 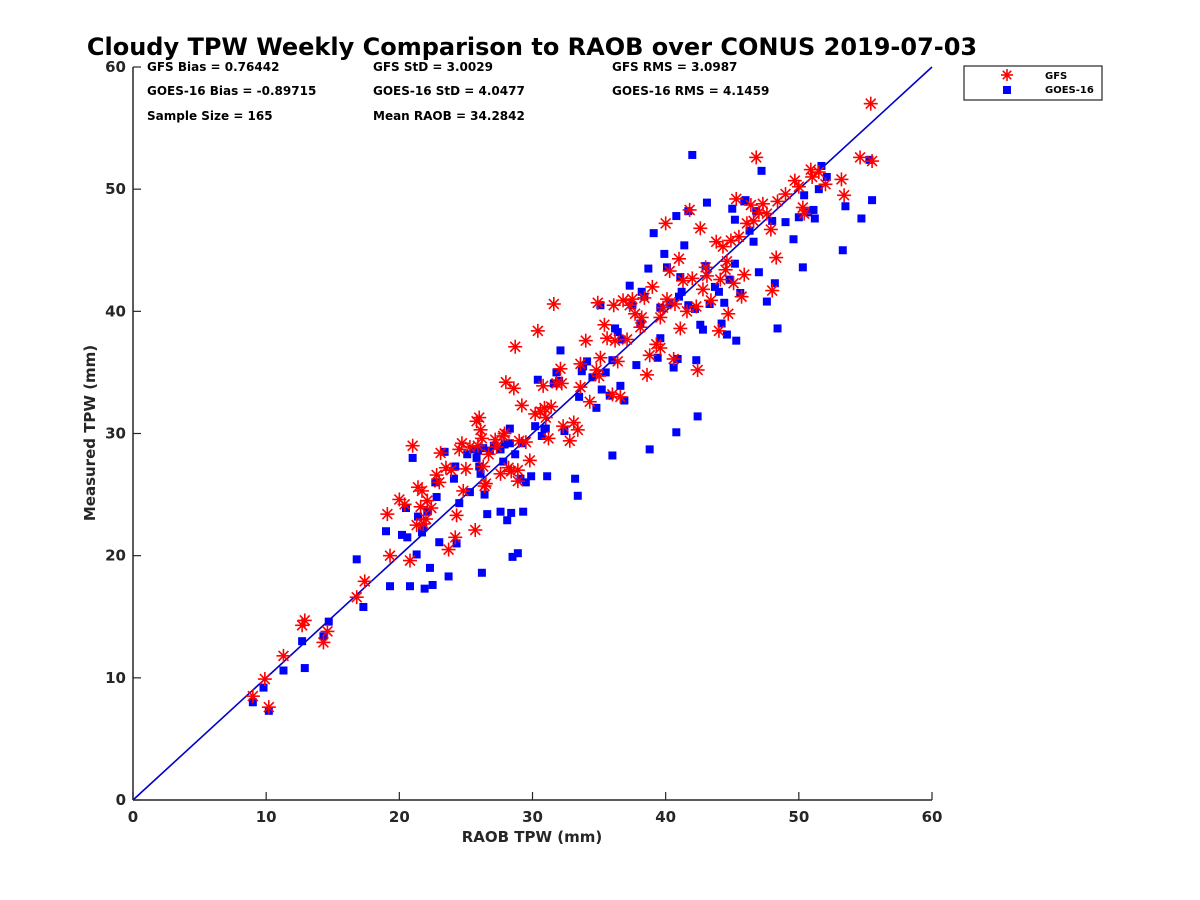 I want to click on legend-box, so click(x=1033, y=83).